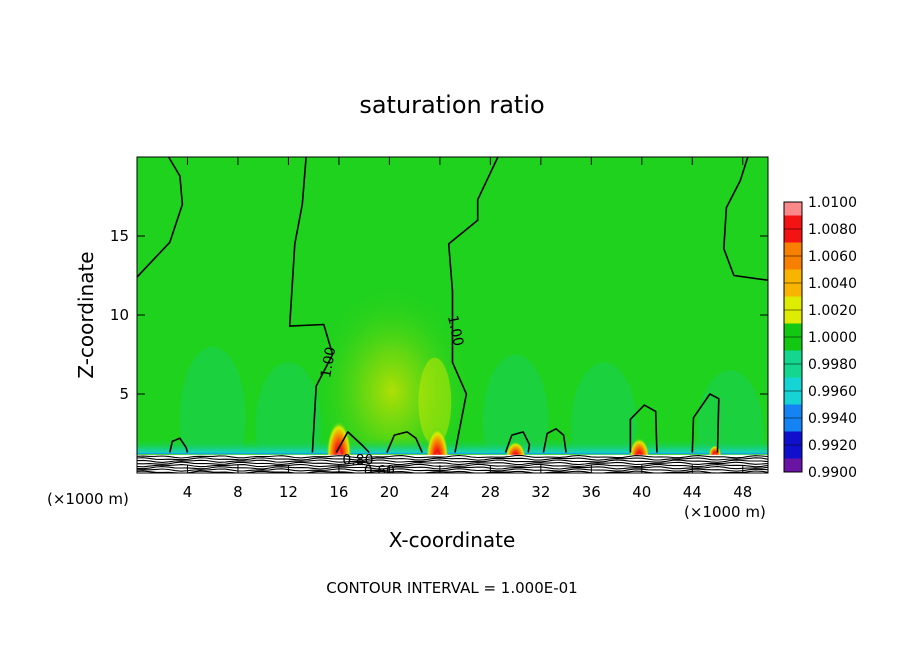 Image resolution: width=904 pixels, height=654 pixels. Describe the element at coordinates (490, 492) in the screenshot. I see `x-tick-label: 28` at that location.